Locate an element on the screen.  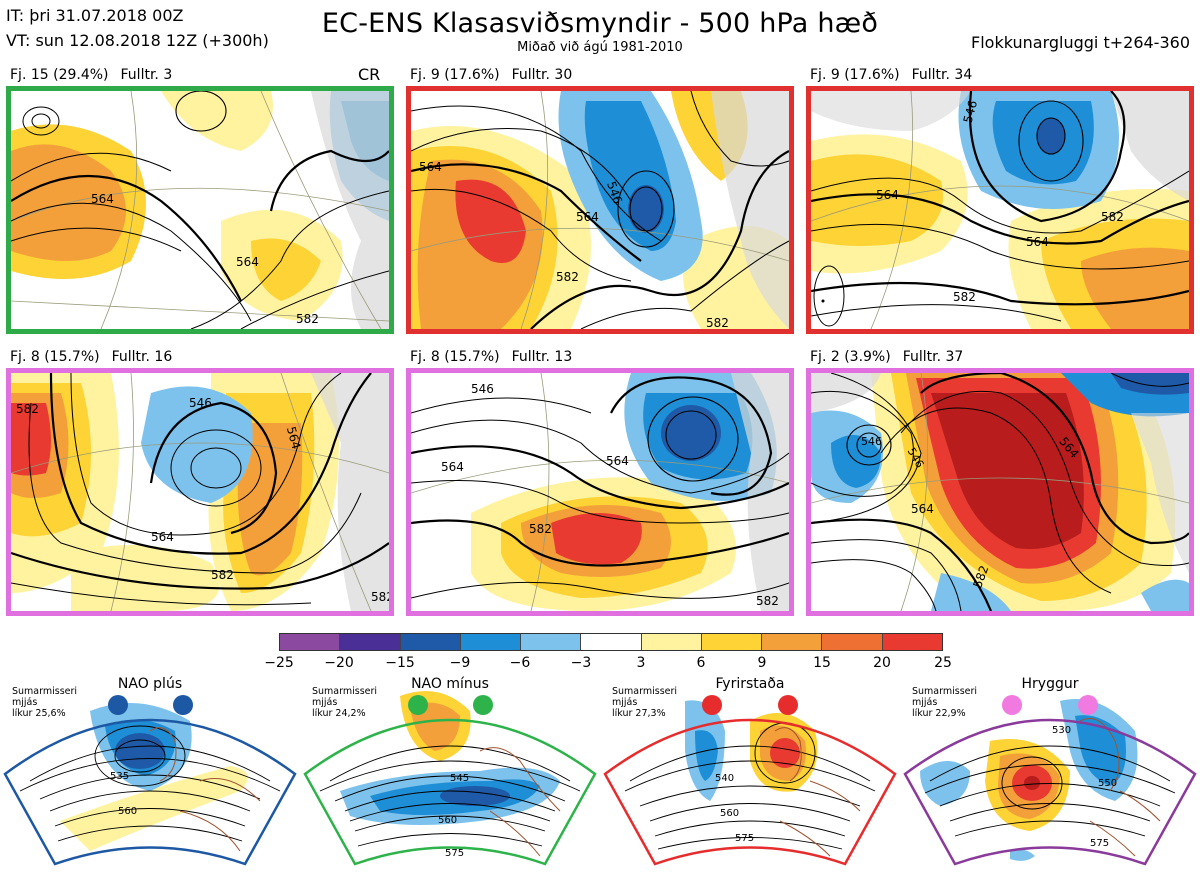
valid-time: VT: sun 12.08.2018 12Z (+300h) is located at coordinates (137, 40).